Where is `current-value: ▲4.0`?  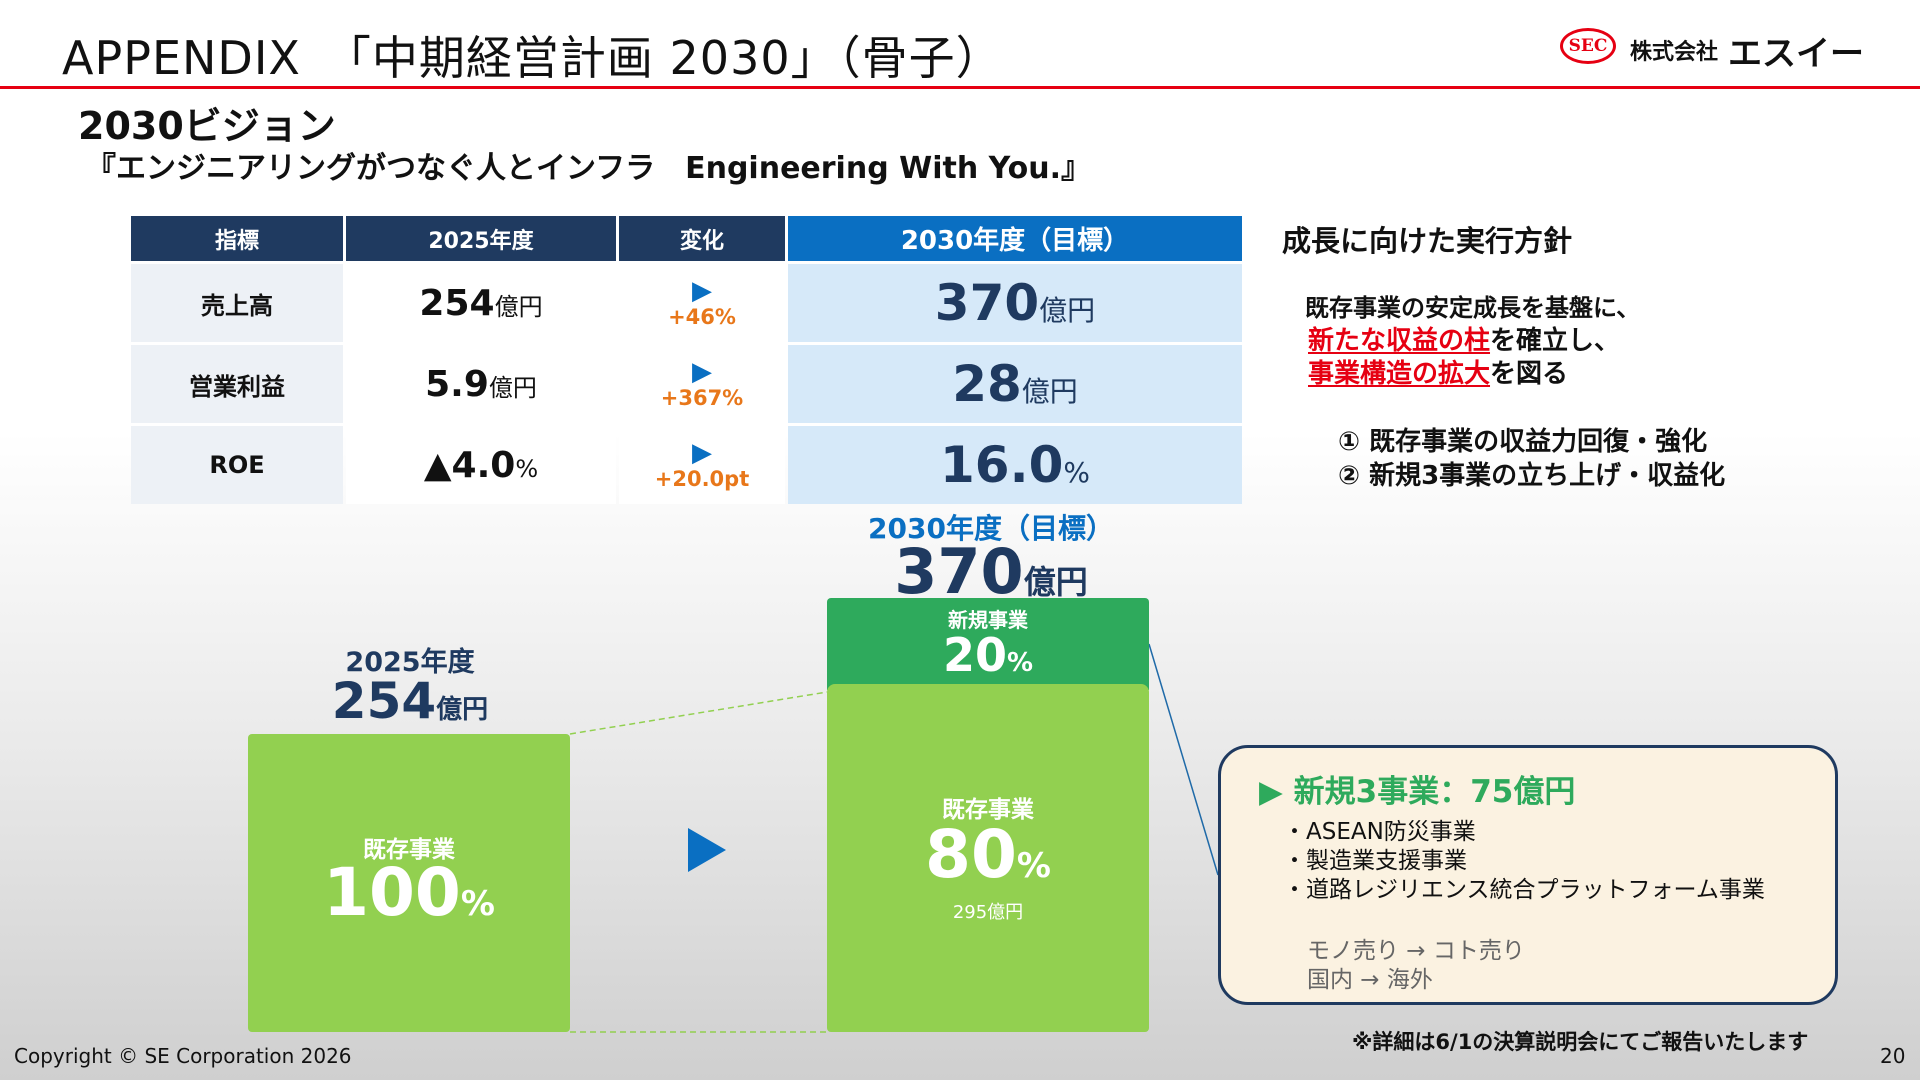
current-value: ▲4.0 is located at coordinates (469, 465).